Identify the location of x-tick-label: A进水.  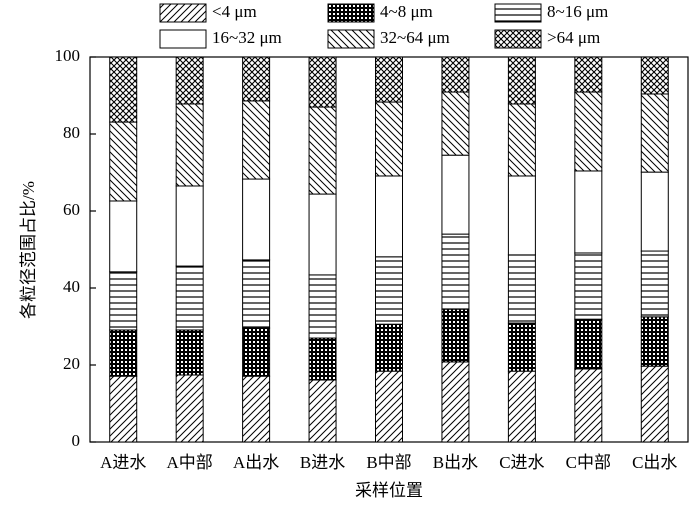
(123, 462).